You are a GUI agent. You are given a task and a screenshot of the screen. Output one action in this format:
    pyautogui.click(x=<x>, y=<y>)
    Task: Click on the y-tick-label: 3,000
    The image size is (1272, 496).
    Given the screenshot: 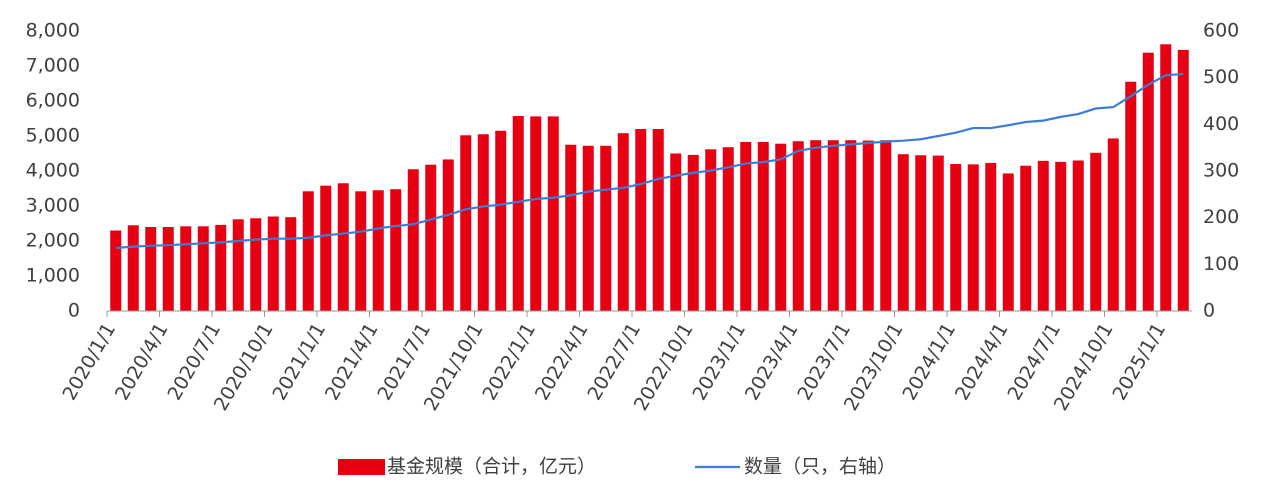 What is the action you would take?
    pyautogui.click(x=53, y=206)
    